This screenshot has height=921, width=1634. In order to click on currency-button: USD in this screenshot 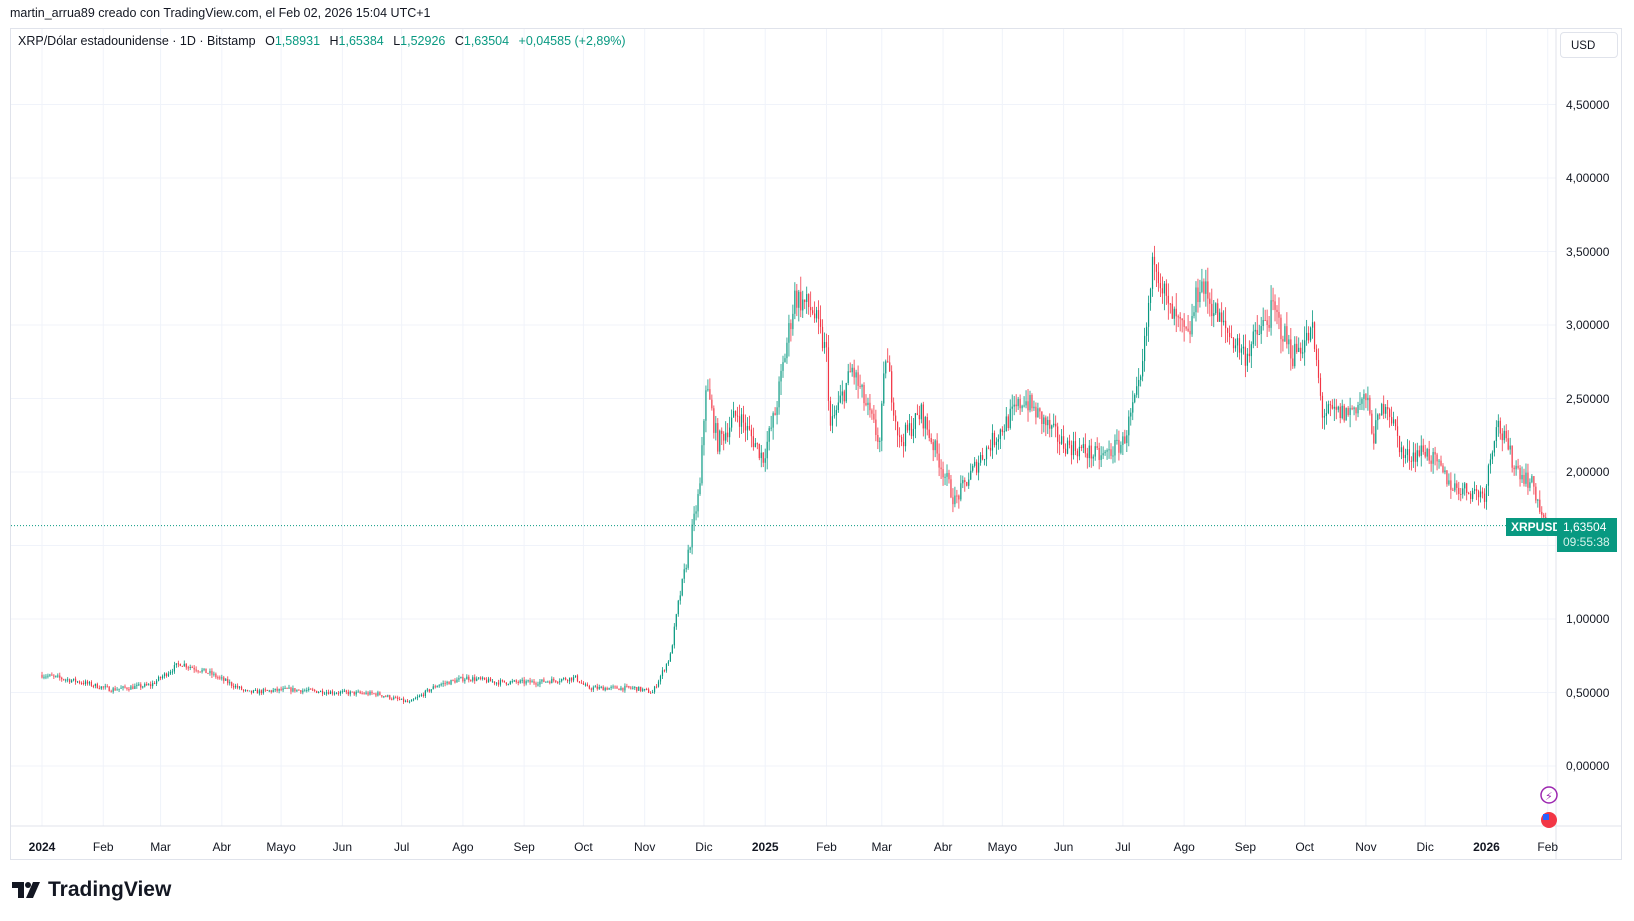, I will do `click(1589, 45)`.